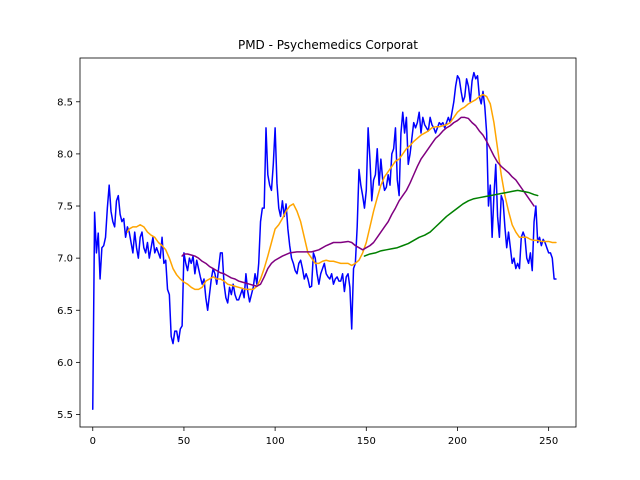 The width and height of the screenshot is (640, 480). Describe the element at coordinates (548, 441) in the screenshot. I see `x-tick-label: 250` at that location.